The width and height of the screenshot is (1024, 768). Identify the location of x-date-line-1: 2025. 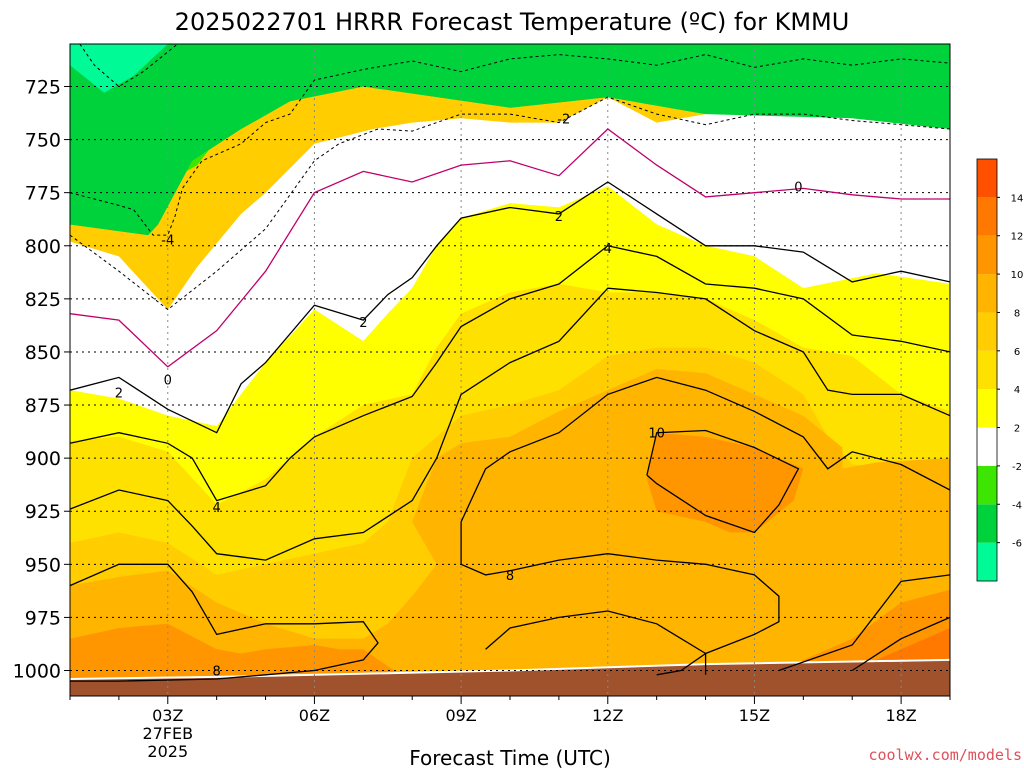
(167, 751).